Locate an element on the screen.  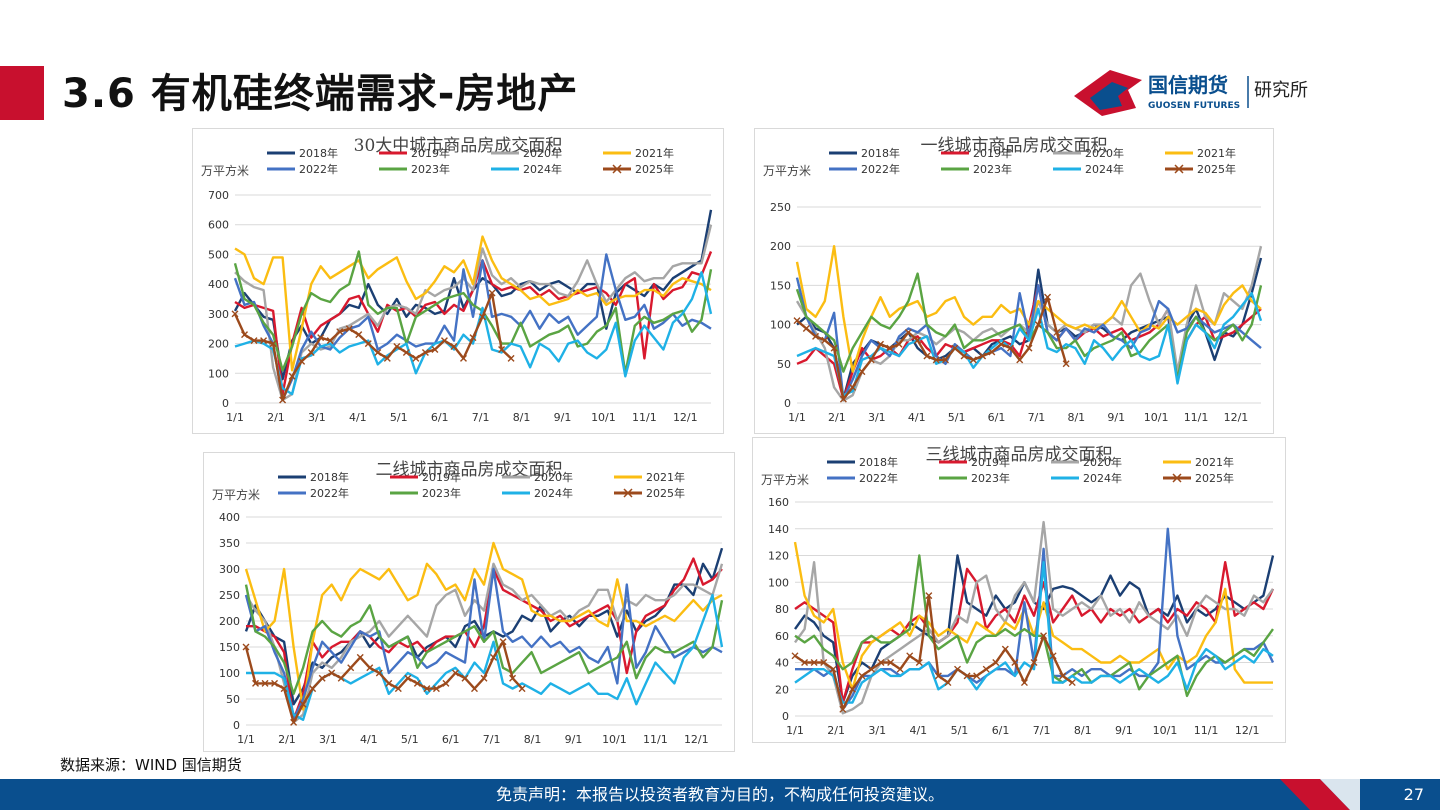
y-tick-label: 80 is located at coordinates (782, 609).